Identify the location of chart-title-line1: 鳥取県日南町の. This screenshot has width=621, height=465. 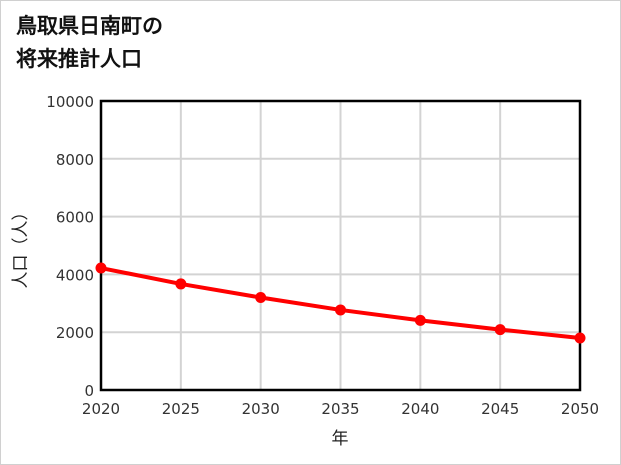
(89, 26).